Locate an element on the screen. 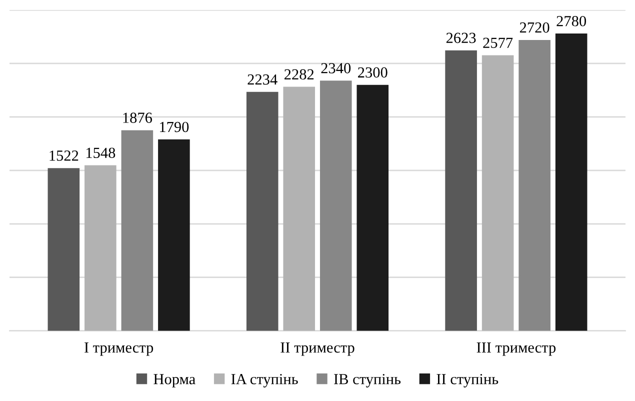 Image resolution: width=635 pixels, height=401 pixels. data-label: 2234 is located at coordinates (263, 79).